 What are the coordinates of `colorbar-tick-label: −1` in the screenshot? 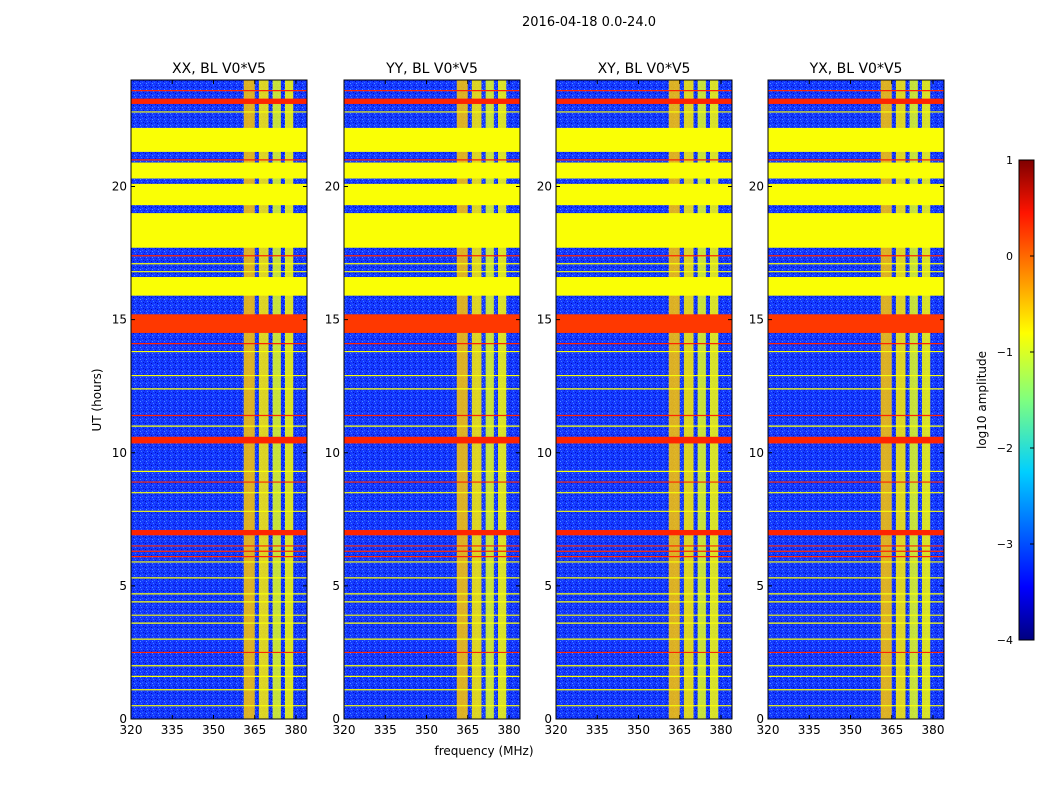 It's located at (1005, 352).